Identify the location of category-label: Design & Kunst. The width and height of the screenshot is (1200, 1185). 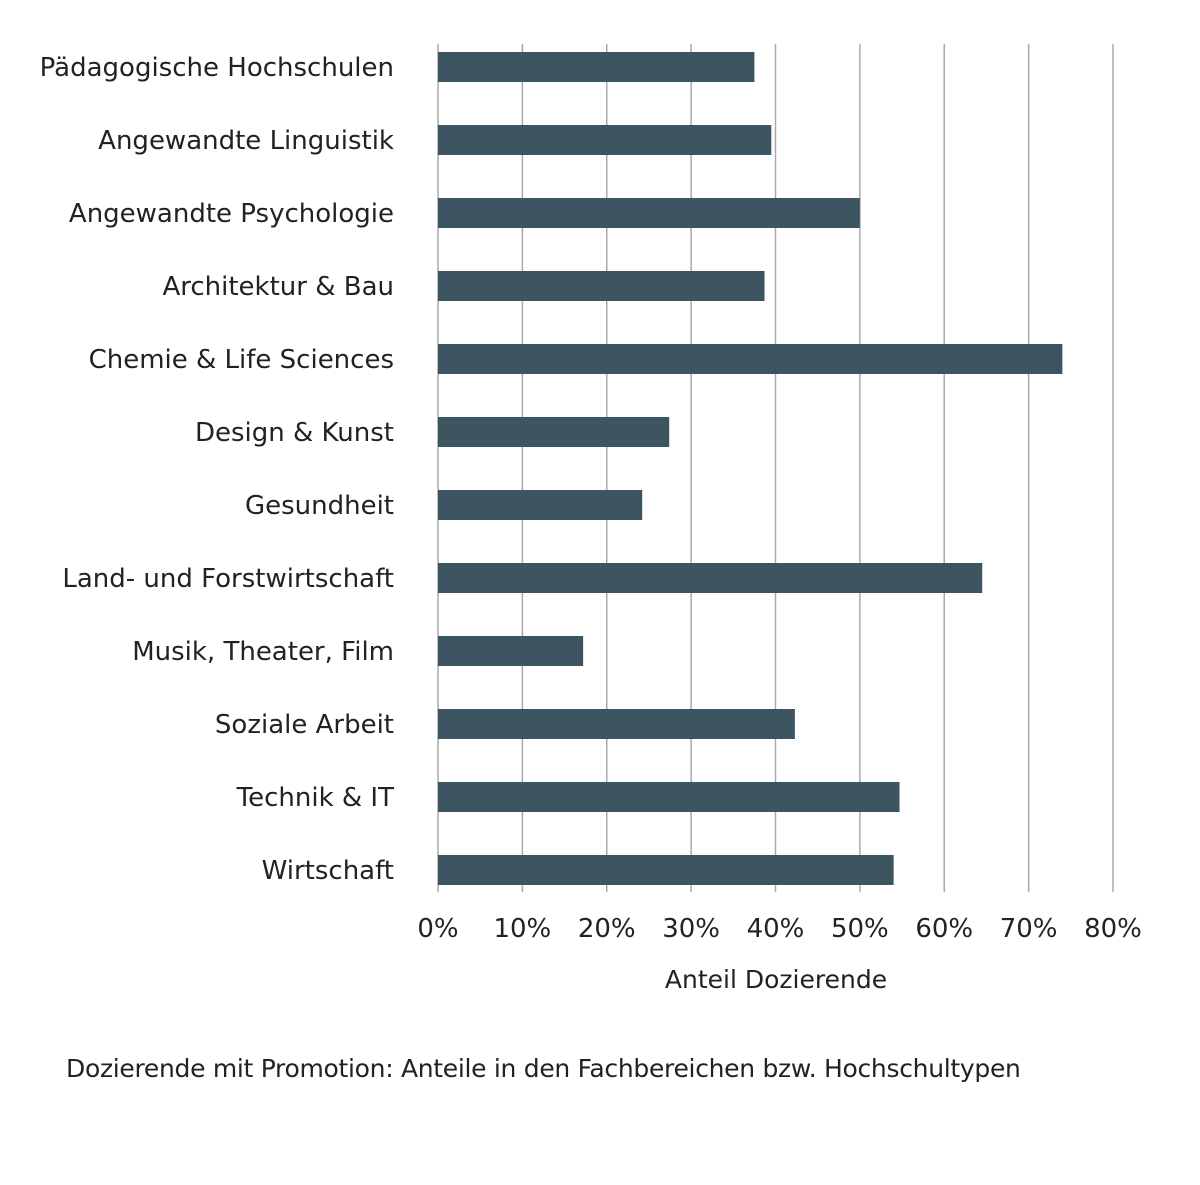
(294, 433).